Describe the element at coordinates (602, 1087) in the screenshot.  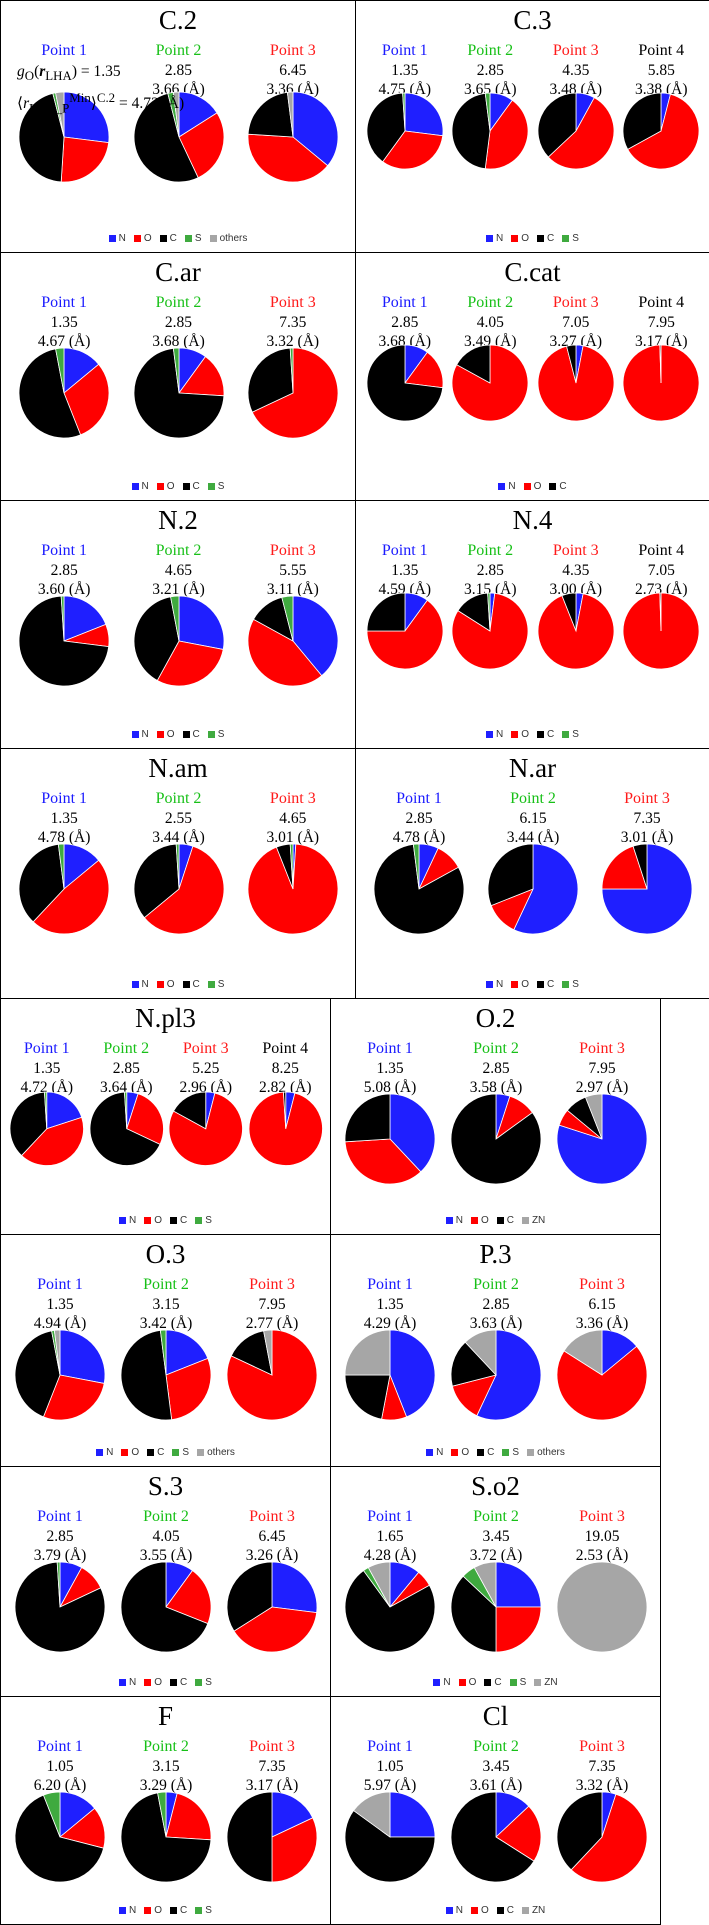
I see `r-value: 2.97 (Å)` at that location.